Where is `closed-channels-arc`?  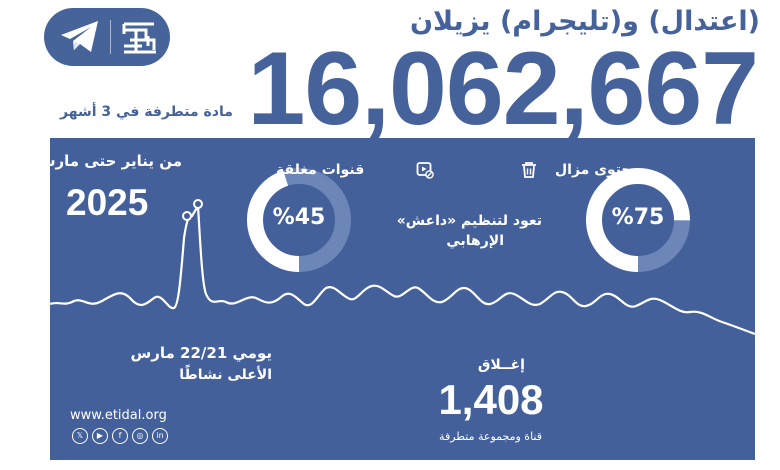
closed-channels-arc is located at coordinates (299, 220).